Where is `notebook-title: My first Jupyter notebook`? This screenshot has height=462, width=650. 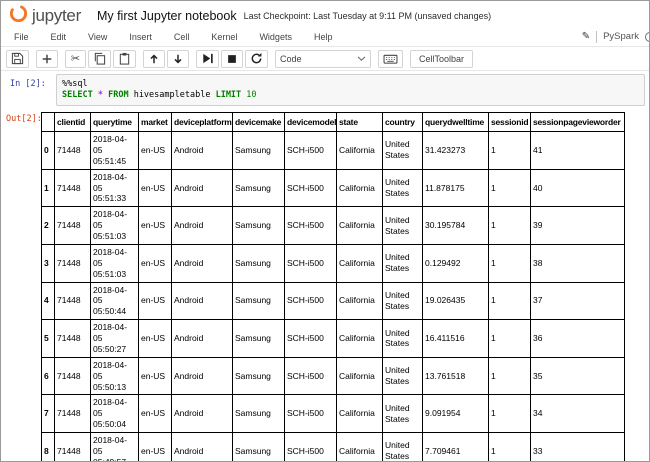
notebook-title: My first Jupyter notebook is located at coordinates (166, 15).